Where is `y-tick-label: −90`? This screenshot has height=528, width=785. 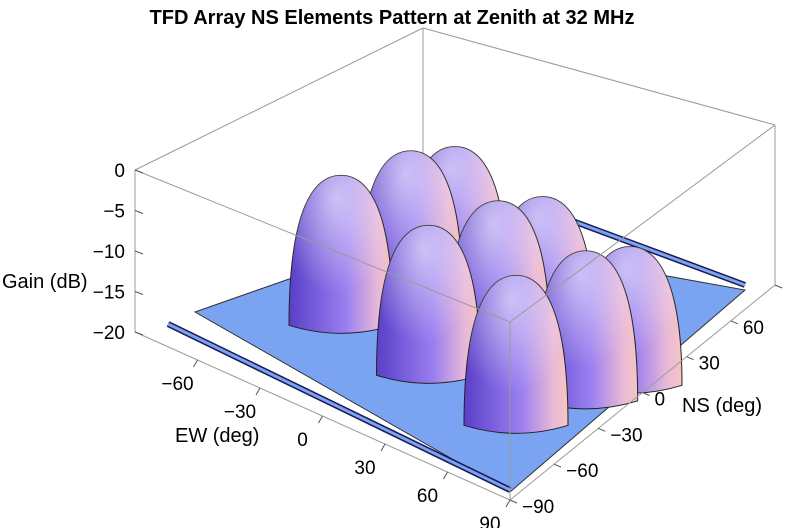
y-tick-label: −90 is located at coordinates (538, 507).